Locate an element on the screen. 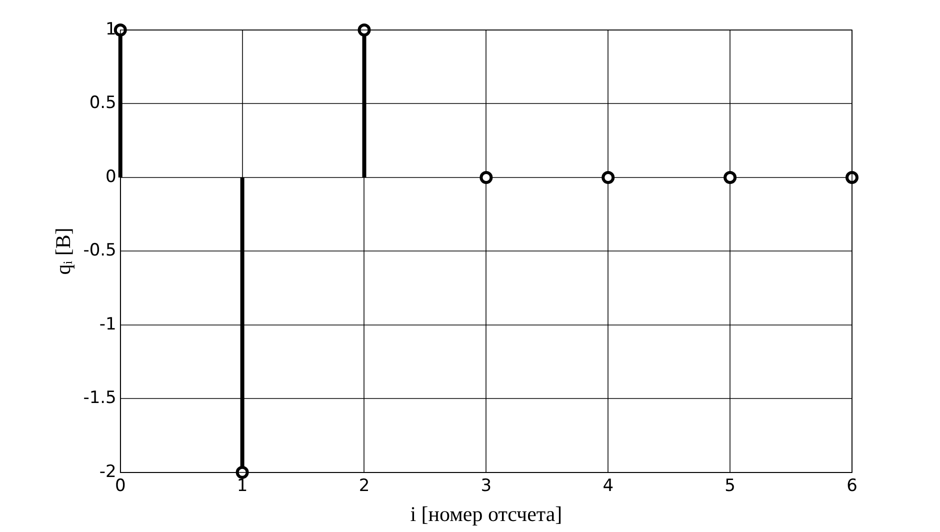 The image size is (940, 532). y-tick-label: 0.5 is located at coordinates (102, 103).